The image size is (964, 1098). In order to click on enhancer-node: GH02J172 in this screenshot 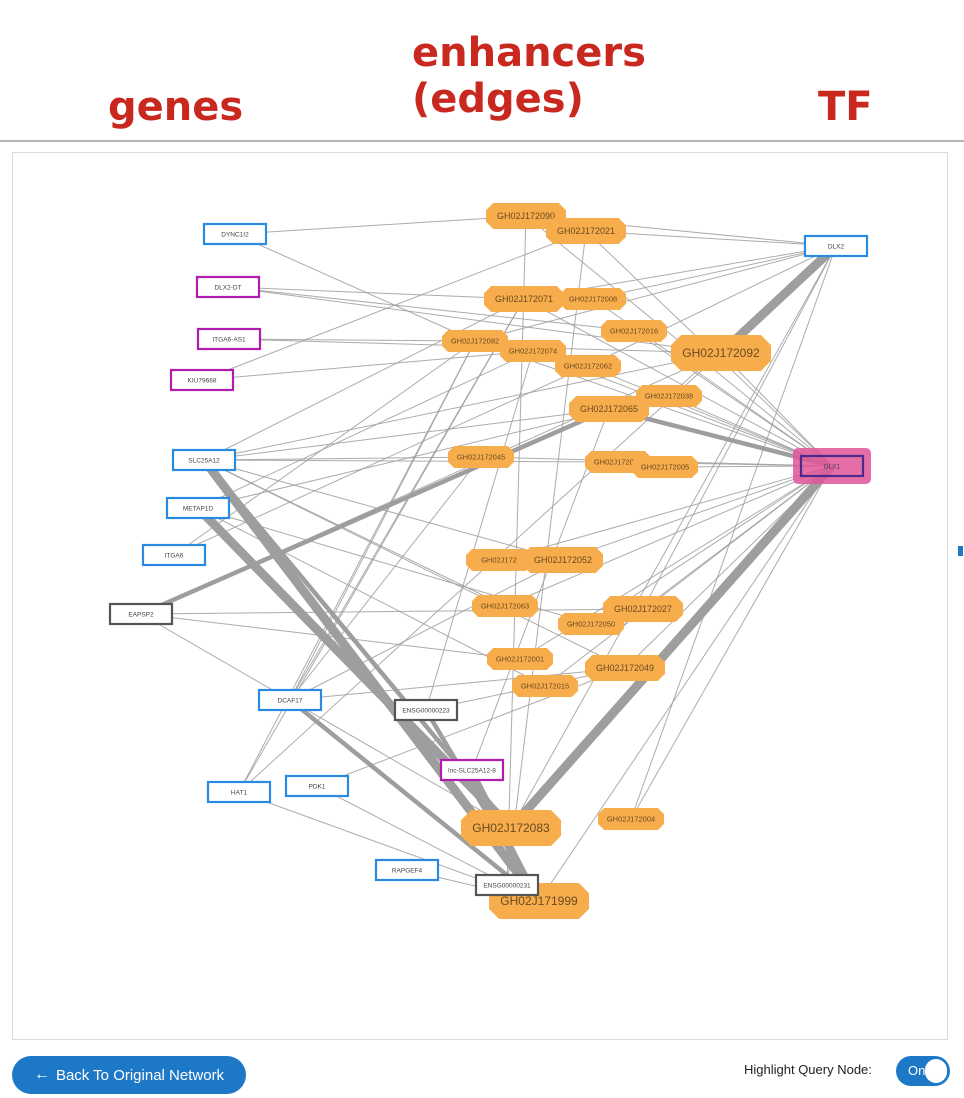, I will do `click(499, 560)`.